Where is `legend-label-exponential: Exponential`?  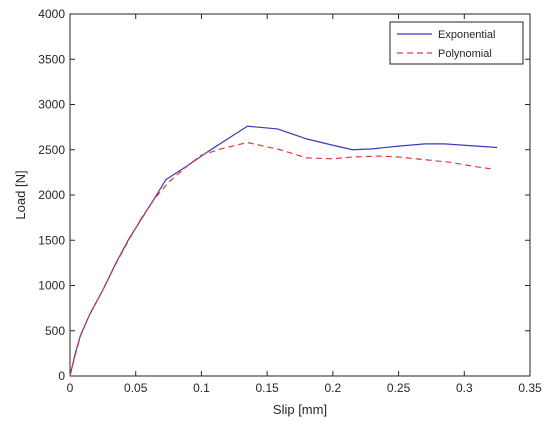 legend-label-exponential: Exponential is located at coordinates (467, 35).